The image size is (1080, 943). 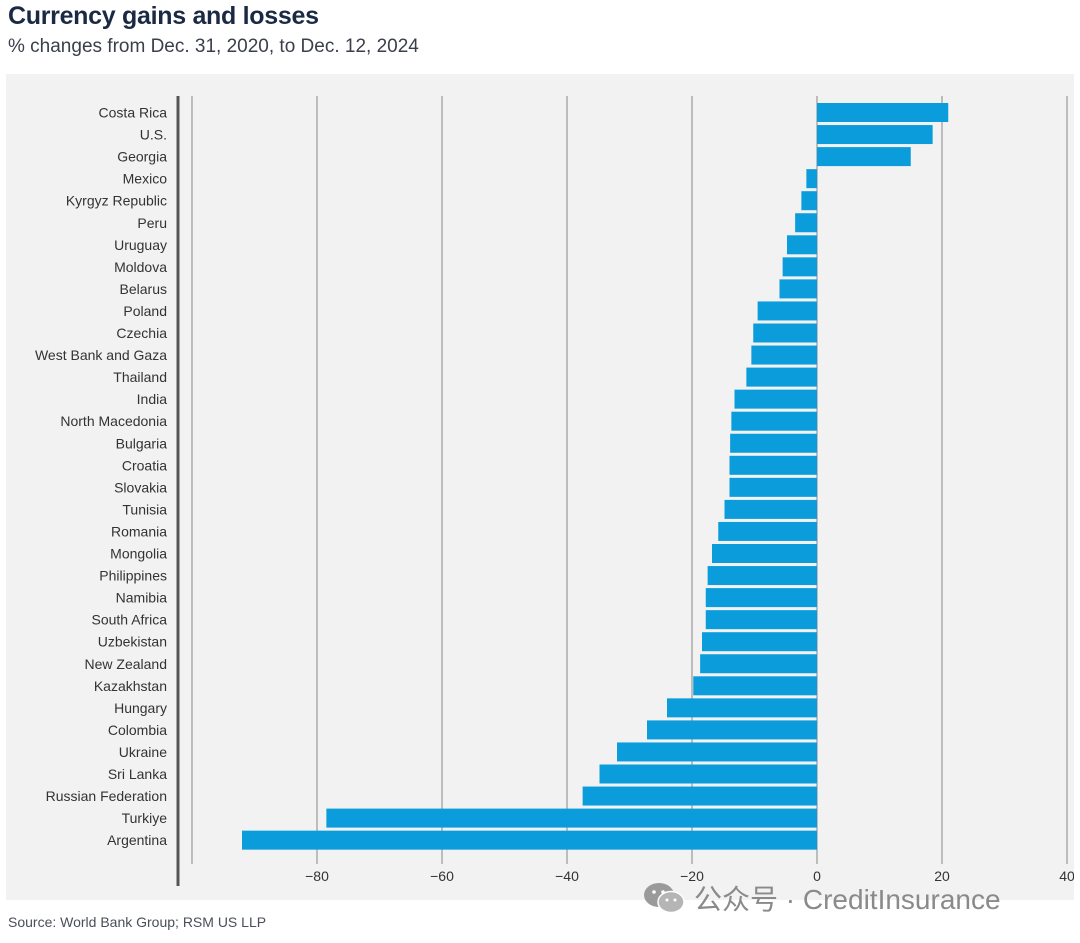 What do you see at coordinates (144, 465) in the screenshot?
I see `category-label: Croatia` at bounding box center [144, 465].